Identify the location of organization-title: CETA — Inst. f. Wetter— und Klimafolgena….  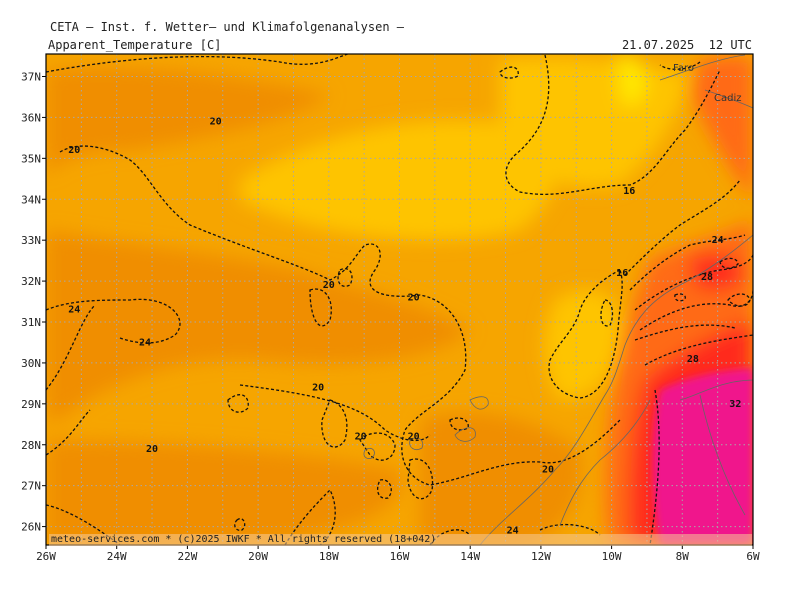
(227, 27).